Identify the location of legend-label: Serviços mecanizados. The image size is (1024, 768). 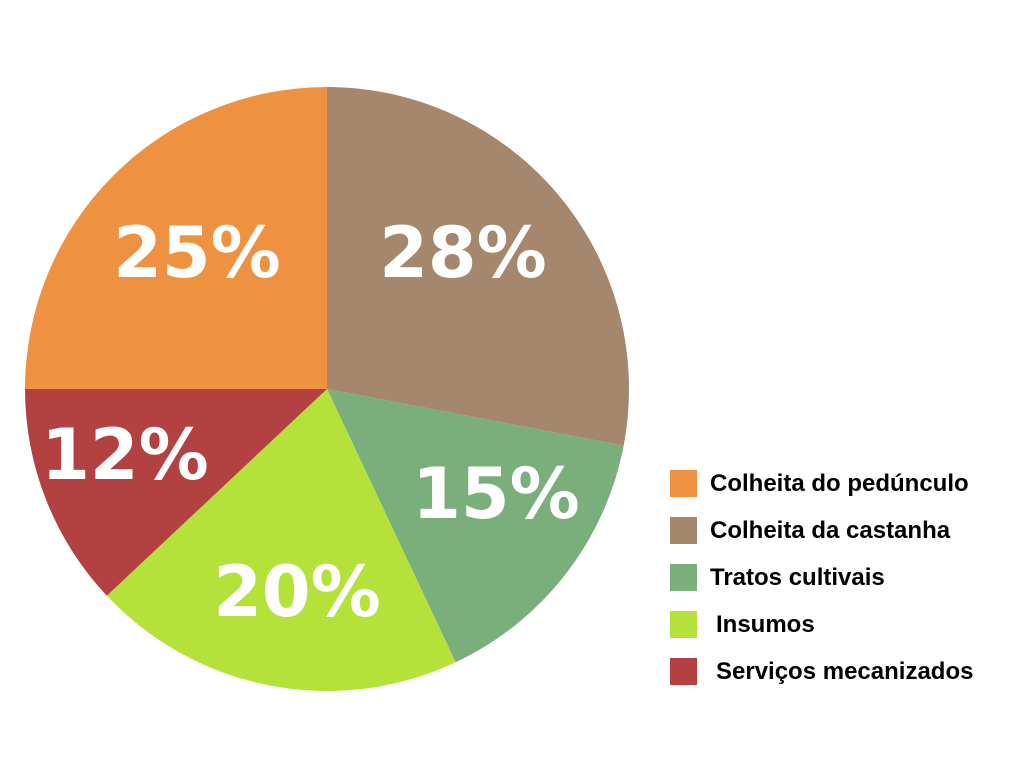
(845, 671).